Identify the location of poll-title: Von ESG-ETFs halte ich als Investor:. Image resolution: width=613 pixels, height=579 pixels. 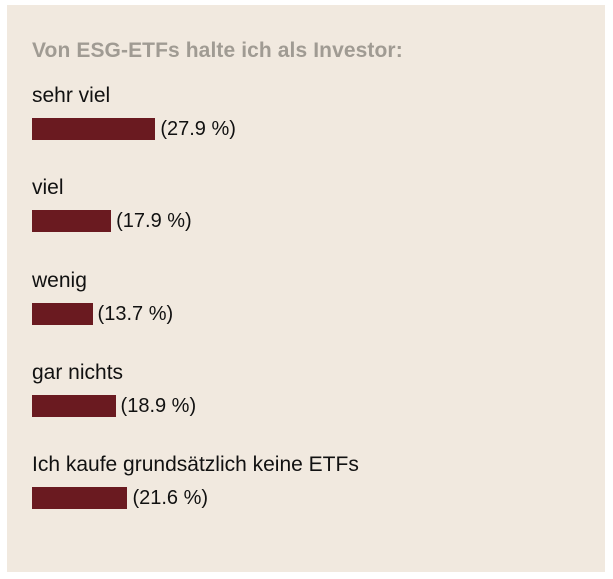
(217, 50).